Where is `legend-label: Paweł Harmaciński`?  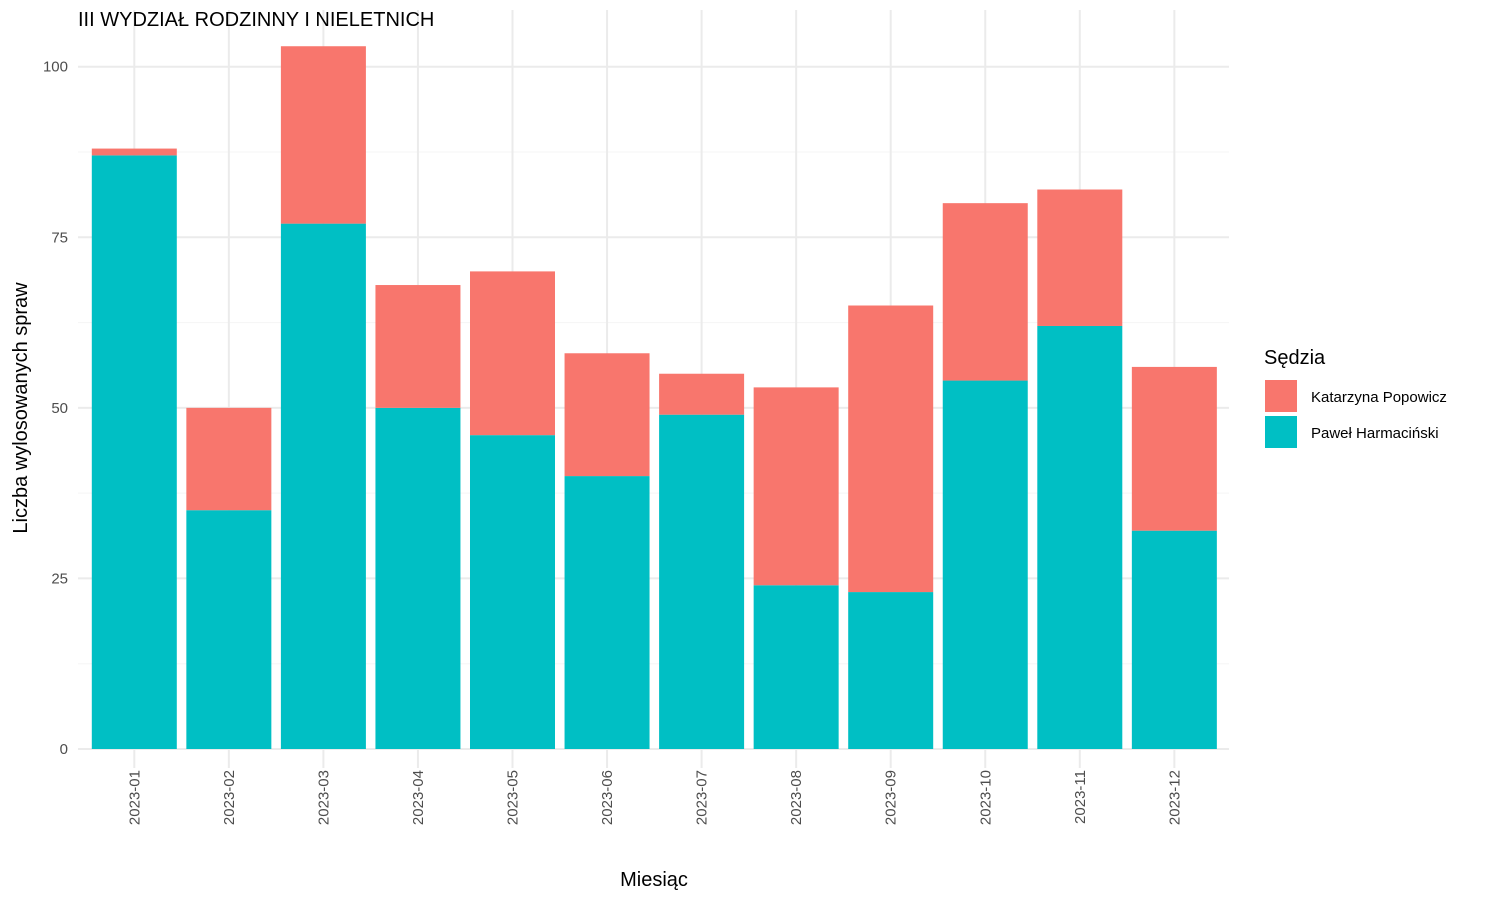 legend-label: Paweł Harmaciński is located at coordinates (1375, 433).